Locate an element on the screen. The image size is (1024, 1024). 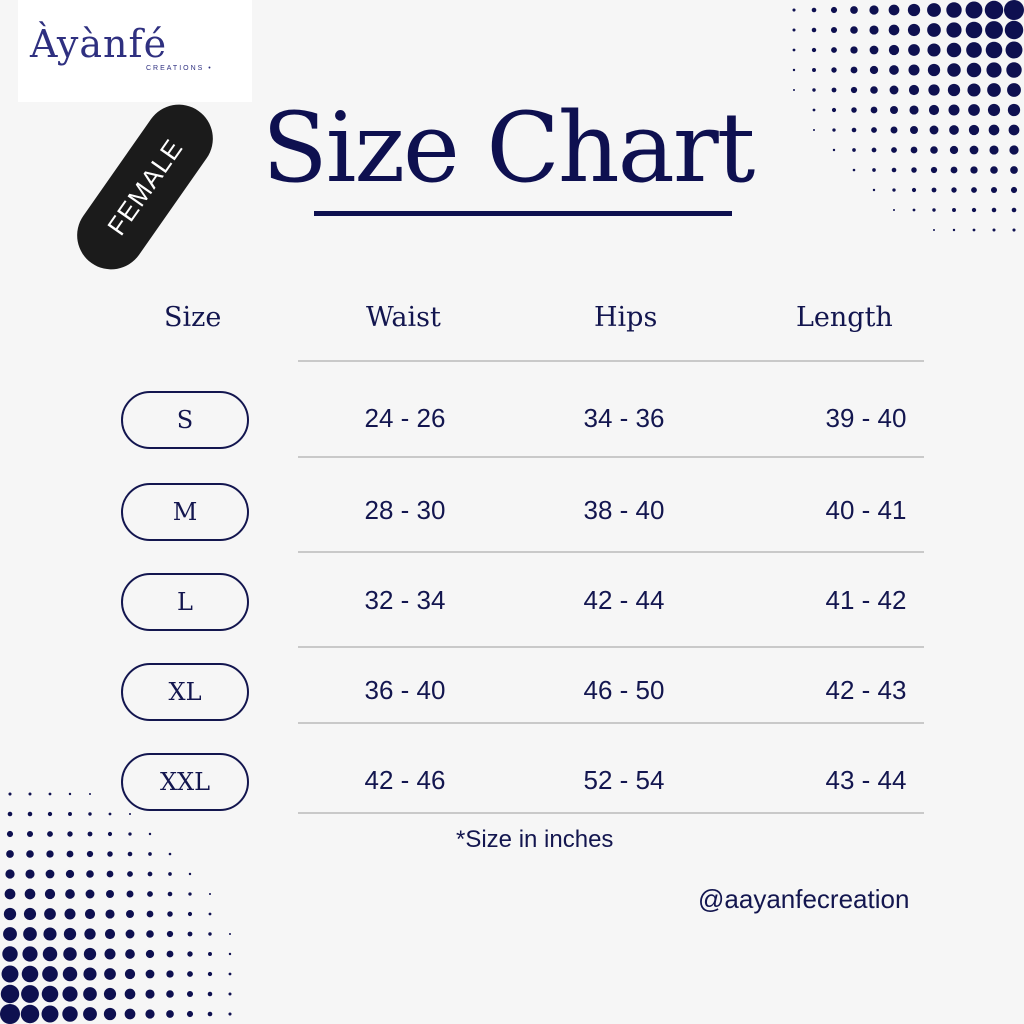
cell-length: 41 - 42 is located at coordinates (866, 600).